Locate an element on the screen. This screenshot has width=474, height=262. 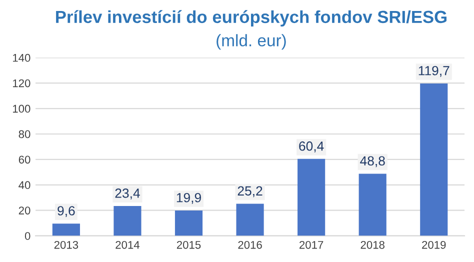
data-label: 48,8 is located at coordinates (372, 162).